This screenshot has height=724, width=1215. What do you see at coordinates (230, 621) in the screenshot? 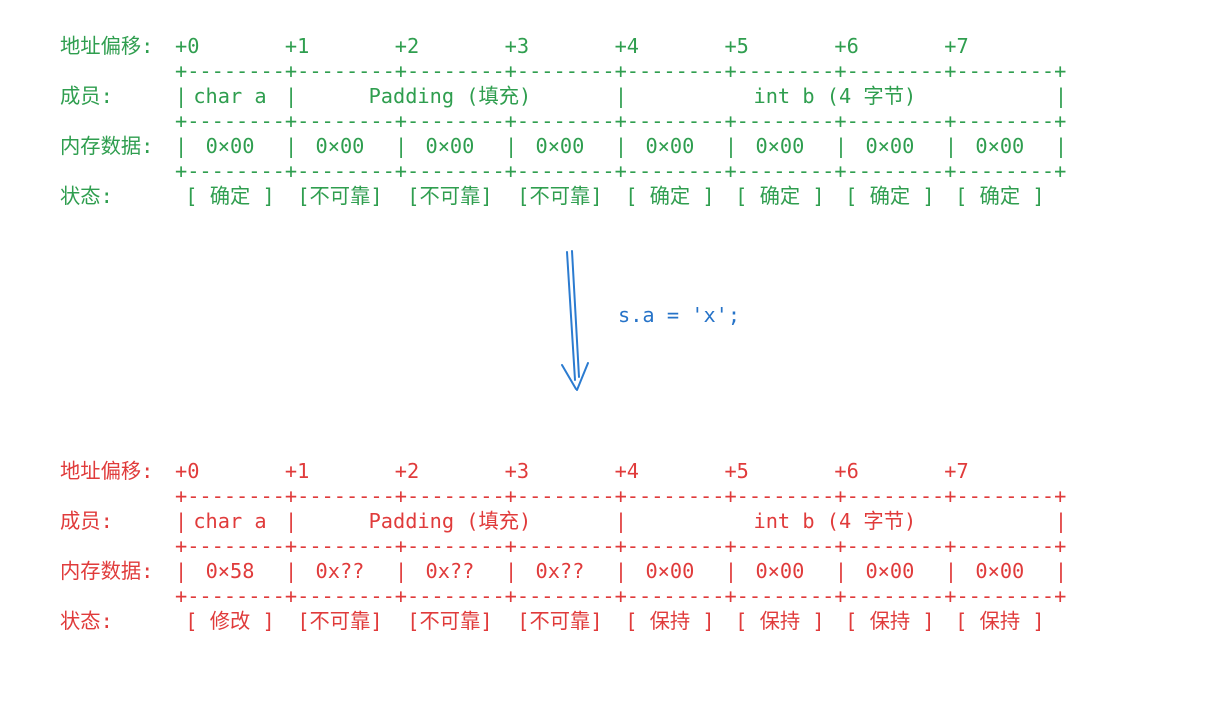
I see `status-badge: [ 修改 ]` at bounding box center [230, 621].